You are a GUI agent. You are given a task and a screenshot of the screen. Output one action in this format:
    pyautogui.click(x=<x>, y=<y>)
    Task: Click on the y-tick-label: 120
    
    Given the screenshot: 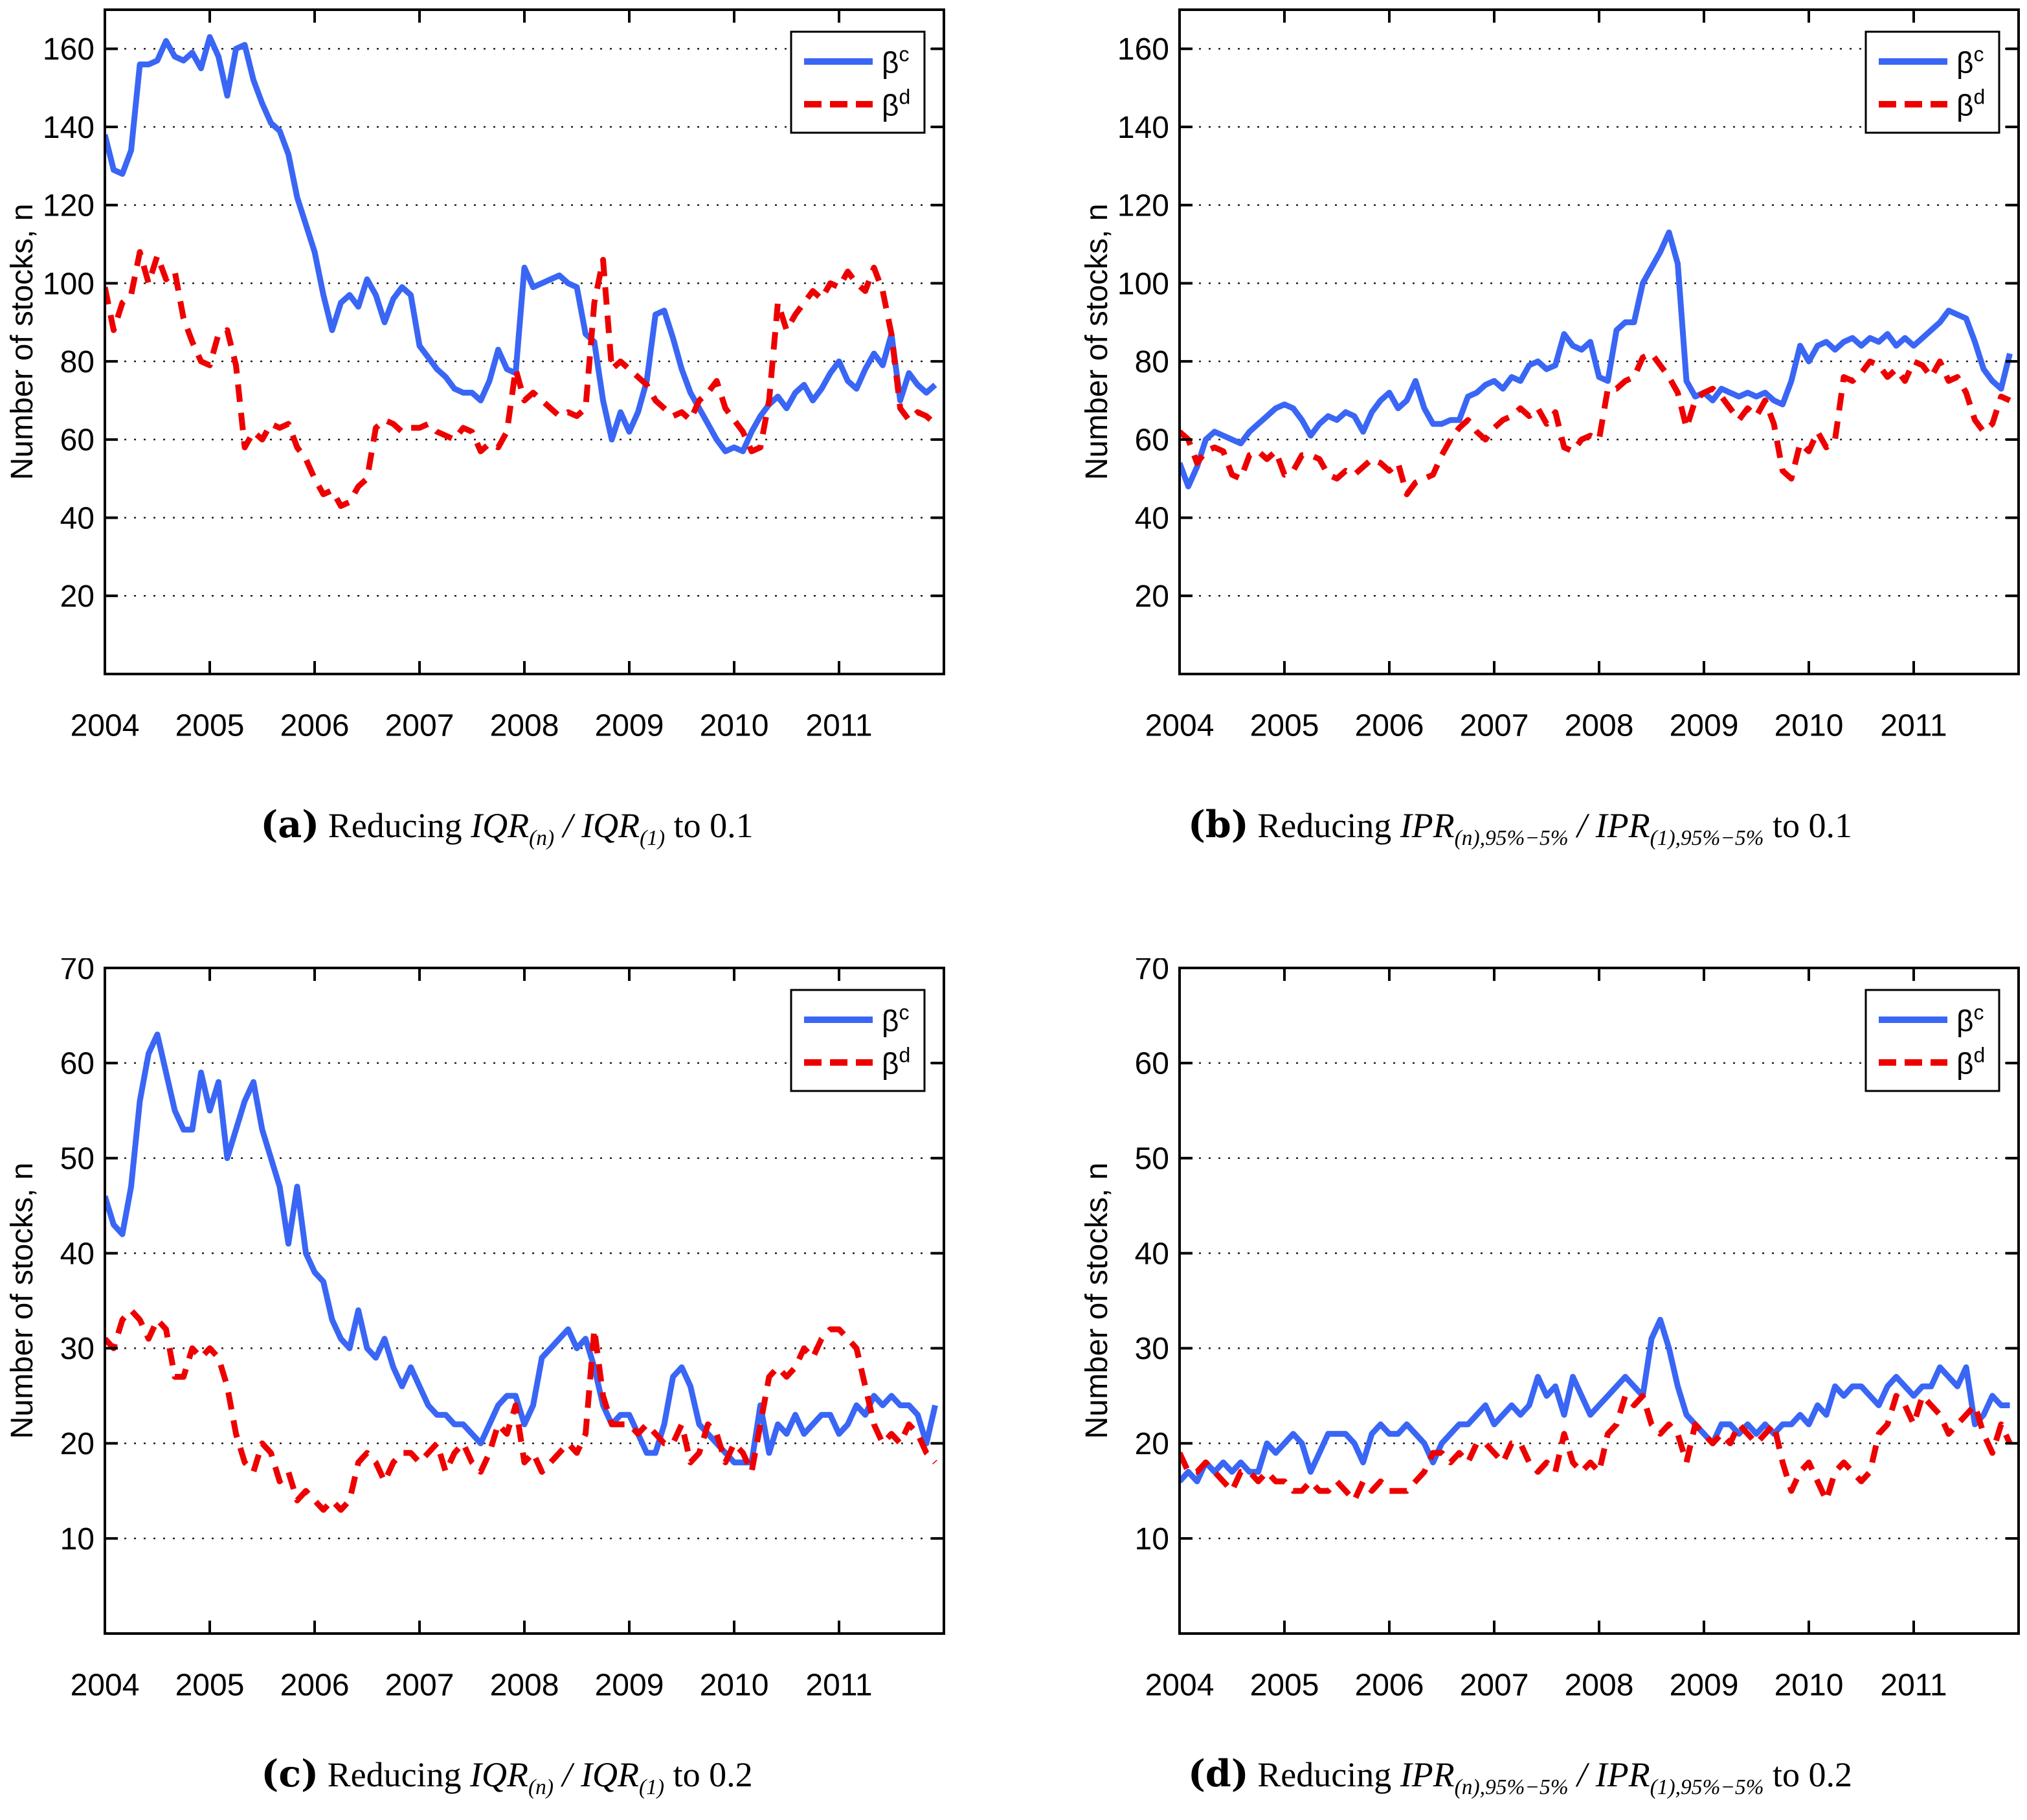 What is the action you would take?
    pyautogui.click(x=1143, y=206)
    